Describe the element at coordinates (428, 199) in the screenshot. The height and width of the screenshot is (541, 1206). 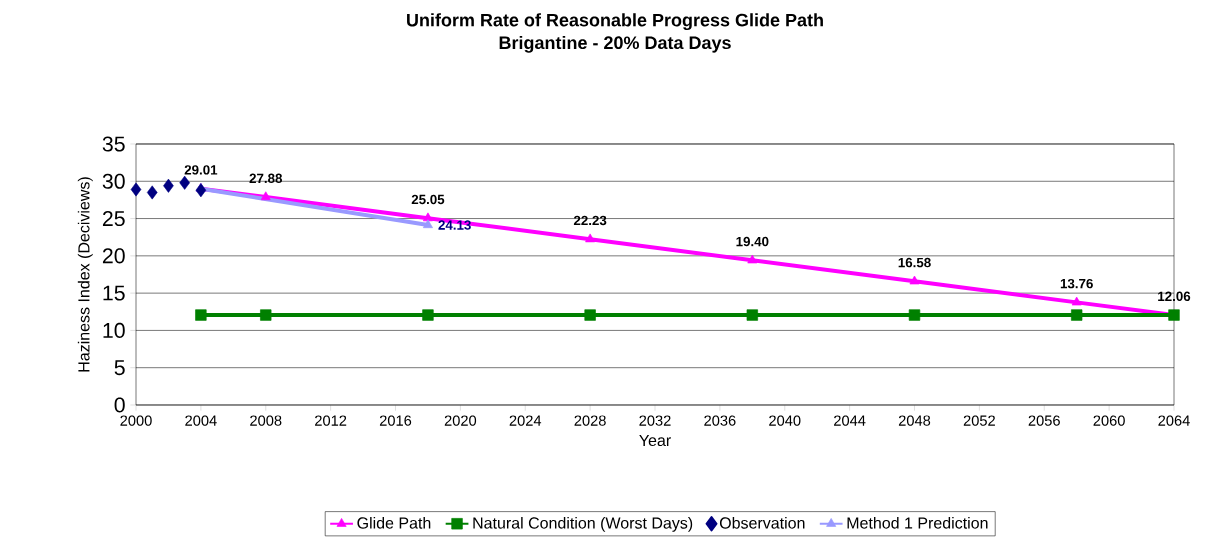
I see `data-label: 25.05` at that location.